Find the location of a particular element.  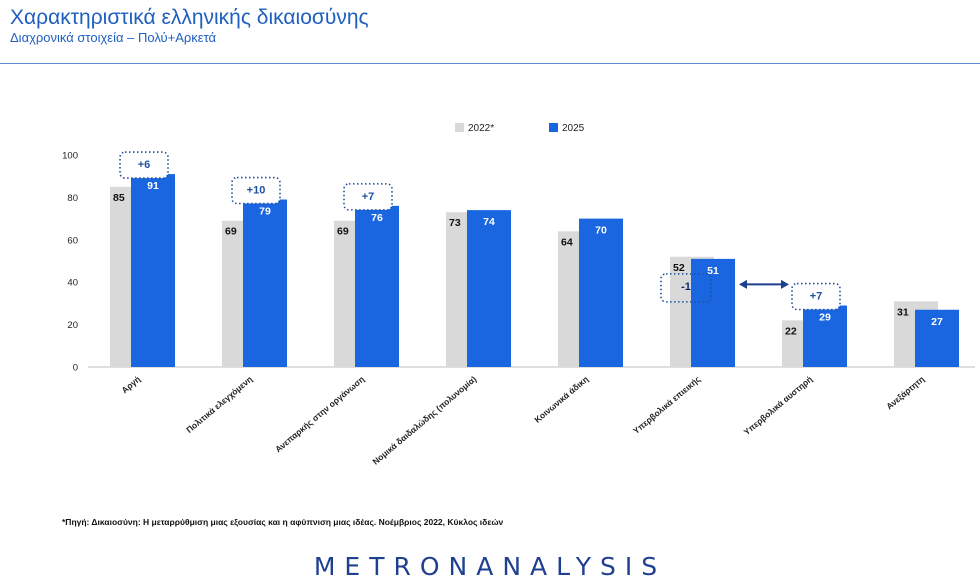

data-label-2022: 85 is located at coordinates (119, 198).